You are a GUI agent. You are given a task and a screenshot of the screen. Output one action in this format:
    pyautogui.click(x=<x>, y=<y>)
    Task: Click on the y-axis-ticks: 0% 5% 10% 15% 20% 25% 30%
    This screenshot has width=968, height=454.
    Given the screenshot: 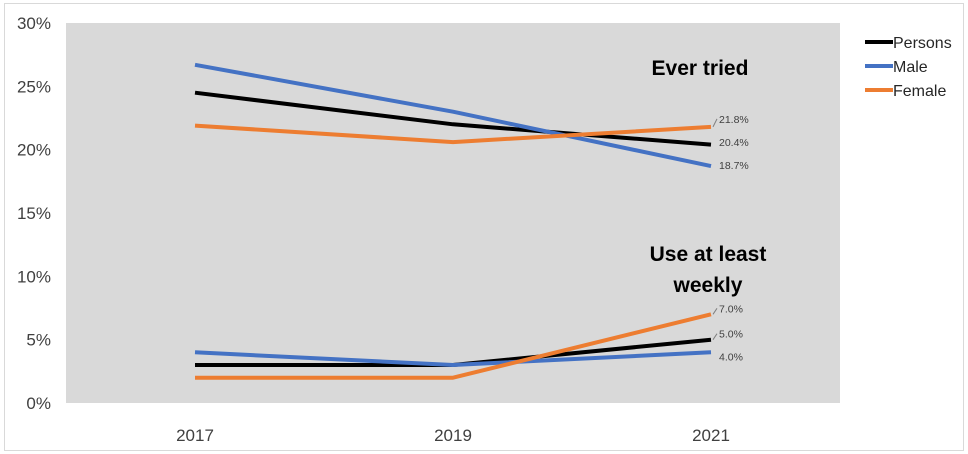 What is the action you would take?
    pyautogui.click(x=34, y=213)
    